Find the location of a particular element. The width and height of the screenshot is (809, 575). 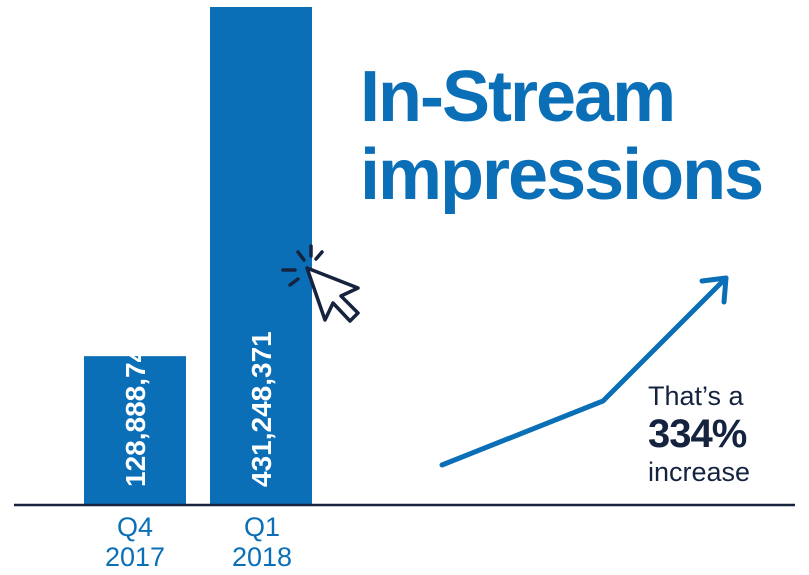

bar-value-label-1: 431,248,371 is located at coordinates (261, 409).